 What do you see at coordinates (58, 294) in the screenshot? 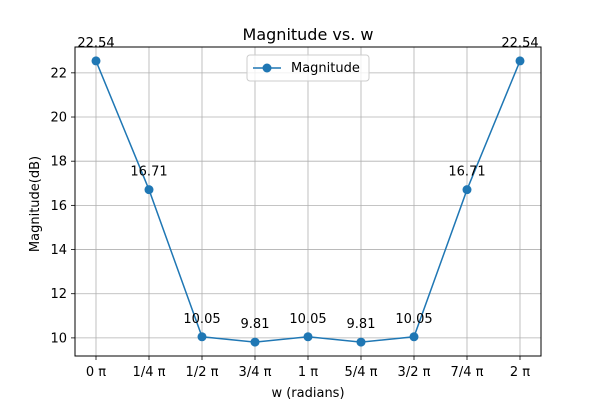
I see `y-tick-label: 12` at bounding box center [58, 294].